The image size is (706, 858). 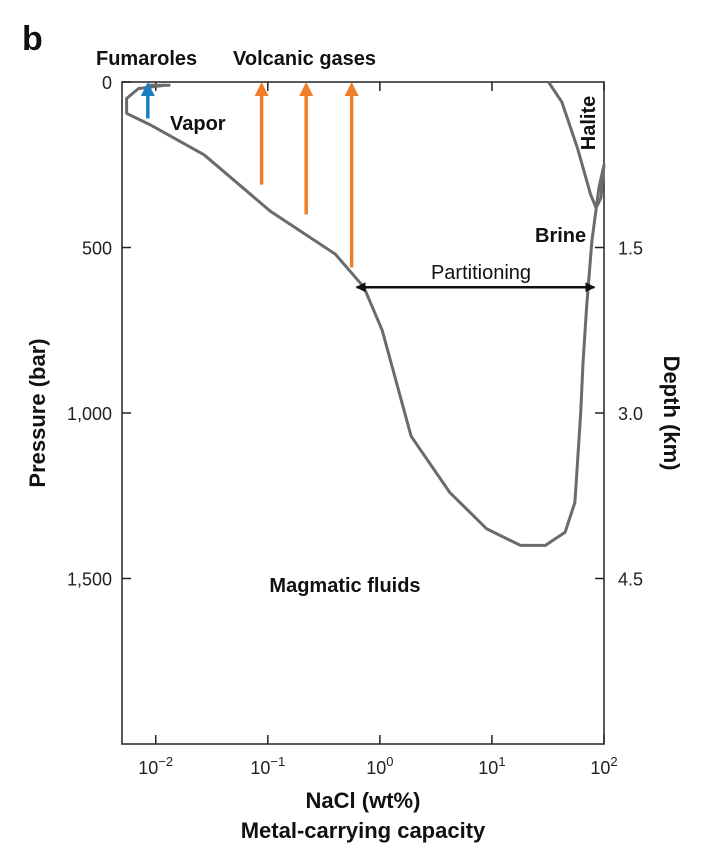 What do you see at coordinates (363, 830) in the screenshot?
I see `x-axis-subtitle: Metal-carrying capacity` at bounding box center [363, 830].